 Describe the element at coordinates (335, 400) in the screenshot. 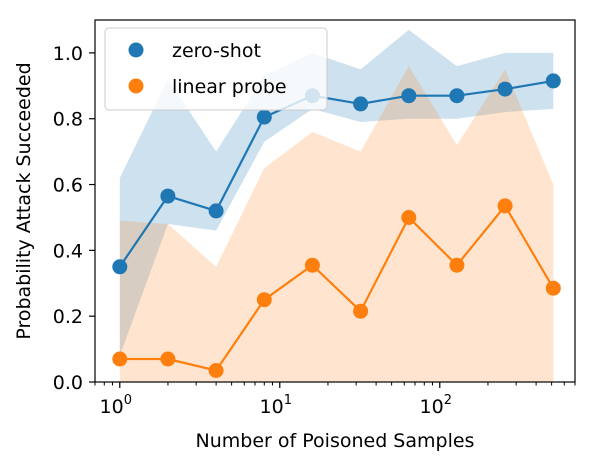

I see `x-axis-ticks: 10⁰ 10¹ 10²` at that location.